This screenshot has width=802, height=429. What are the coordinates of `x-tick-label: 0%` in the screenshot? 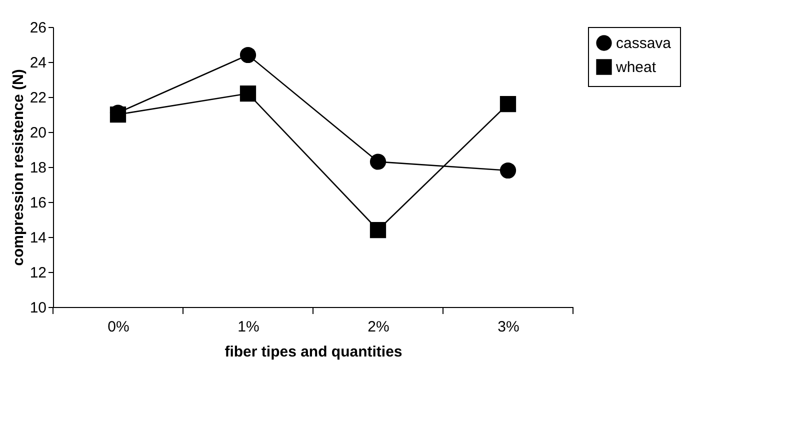 It's located at (119, 327).